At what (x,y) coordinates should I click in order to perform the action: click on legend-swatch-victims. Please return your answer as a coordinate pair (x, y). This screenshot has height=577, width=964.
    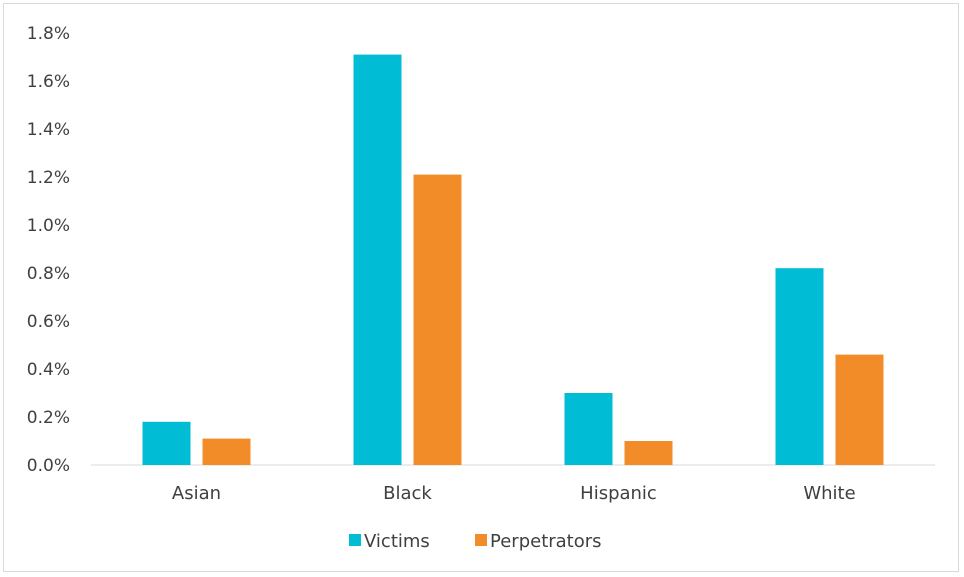
    Looking at the image, I should click on (355, 540).